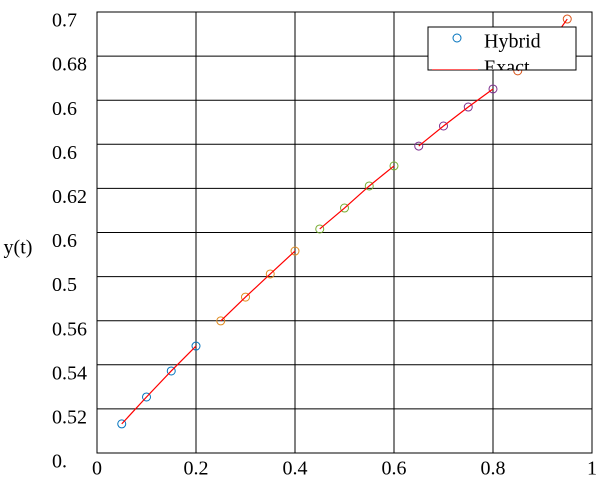 This screenshot has height=483, width=598. I want to click on y-tick-label: 0.56, so click(69, 329).